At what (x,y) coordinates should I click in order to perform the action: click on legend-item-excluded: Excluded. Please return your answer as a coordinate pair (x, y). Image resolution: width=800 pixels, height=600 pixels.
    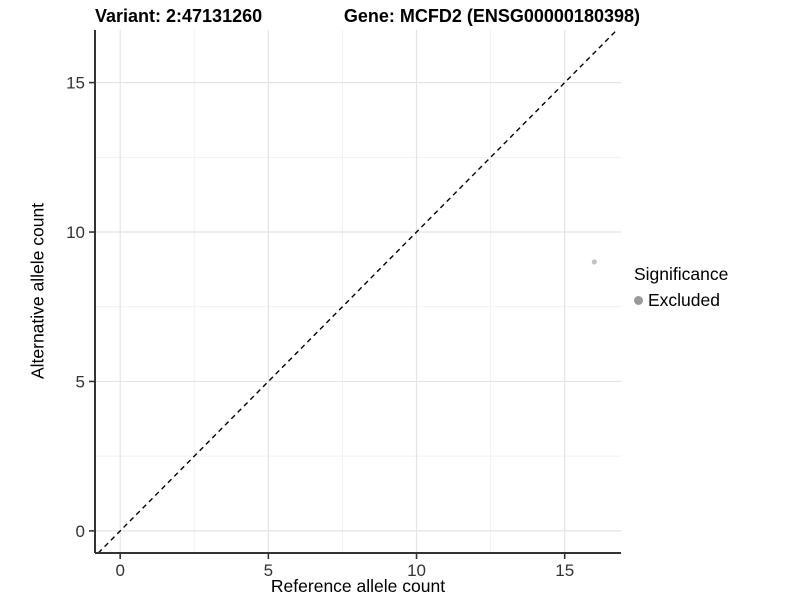
    Looking at the image, I should click on (681, 300).